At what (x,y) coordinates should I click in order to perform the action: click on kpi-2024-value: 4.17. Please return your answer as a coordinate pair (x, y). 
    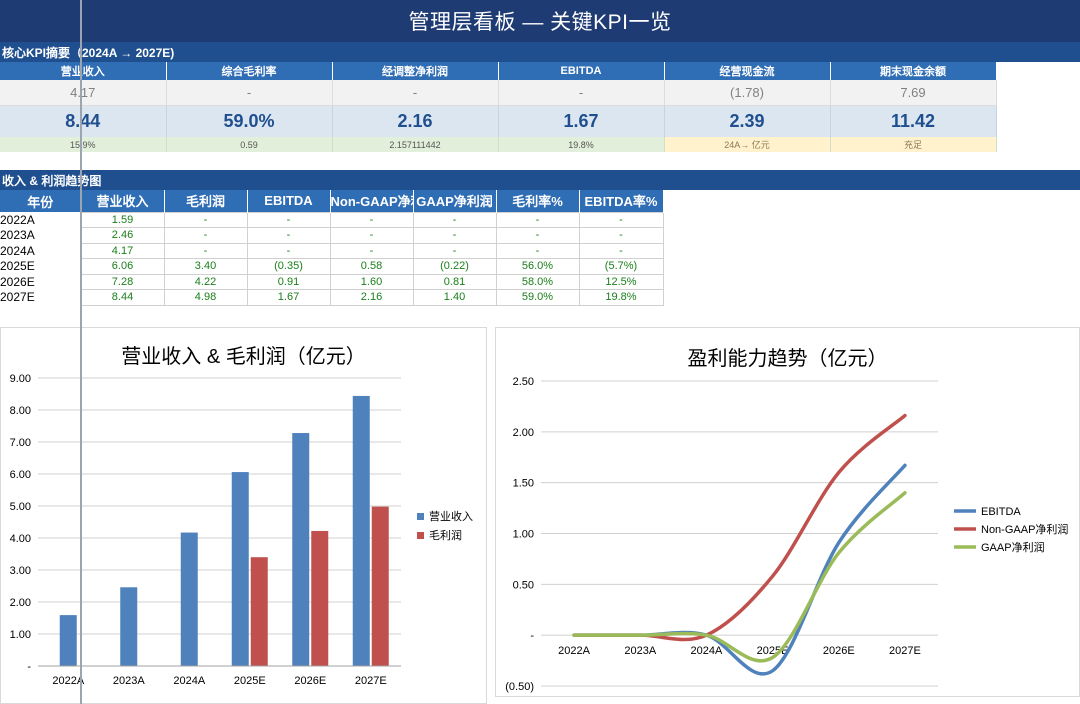
    Looking at the image, I should click on (83, 93).